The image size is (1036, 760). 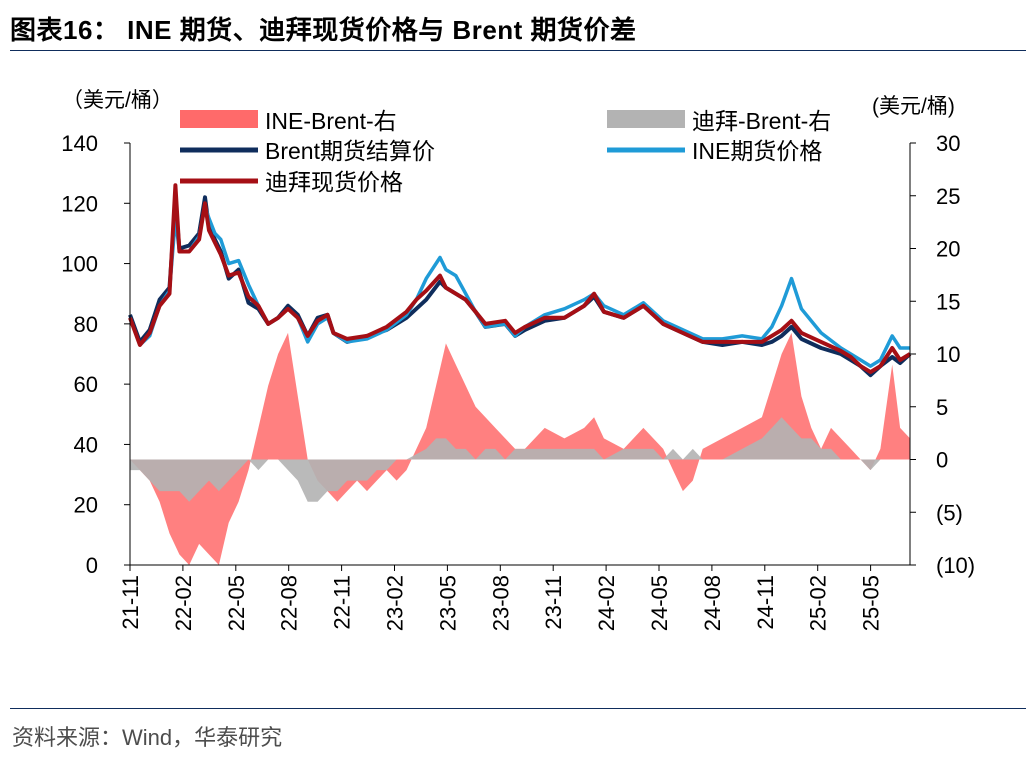 I want to click on x-tick-label: 22-05, so click(x=236, y=603).